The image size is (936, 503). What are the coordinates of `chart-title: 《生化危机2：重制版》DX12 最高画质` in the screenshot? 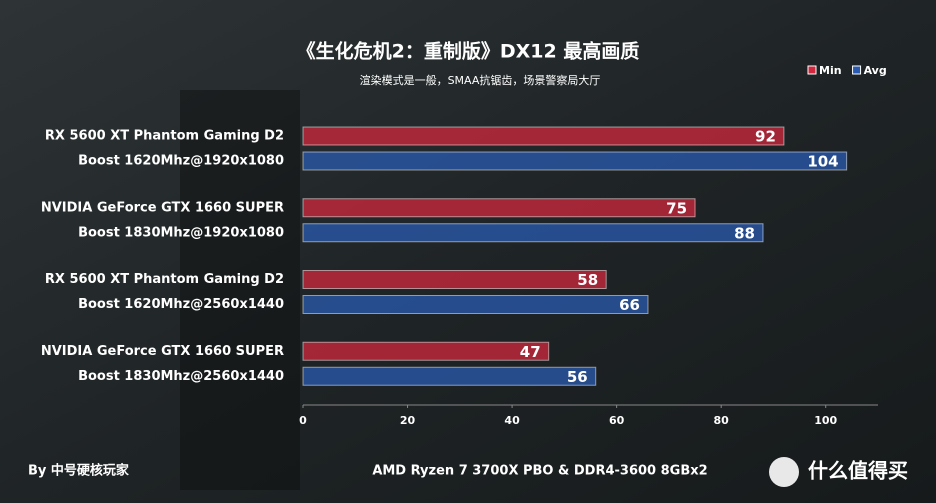 It's located at (468, 51).